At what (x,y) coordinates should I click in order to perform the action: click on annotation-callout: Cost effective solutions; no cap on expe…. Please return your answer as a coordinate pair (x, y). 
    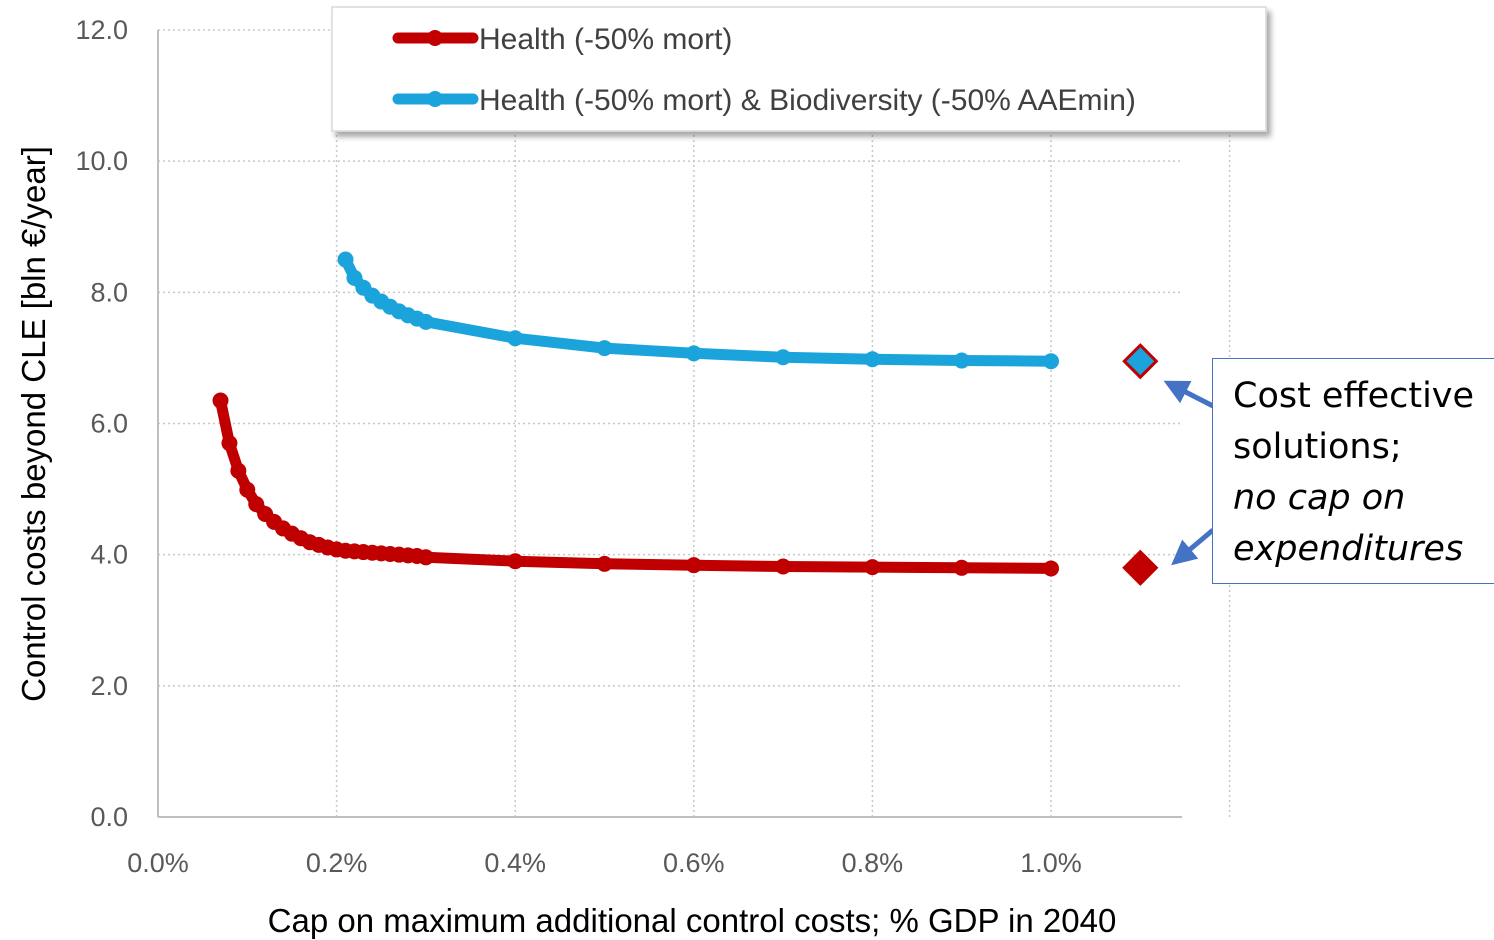
    Looking at the image, I should click on (1353, 471).